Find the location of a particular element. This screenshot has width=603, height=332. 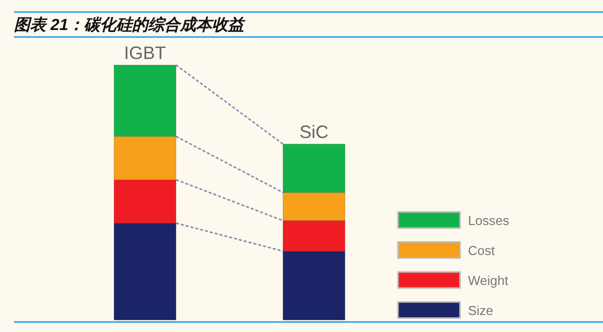

legend-label: Weight is located at coordinates (488, 280).